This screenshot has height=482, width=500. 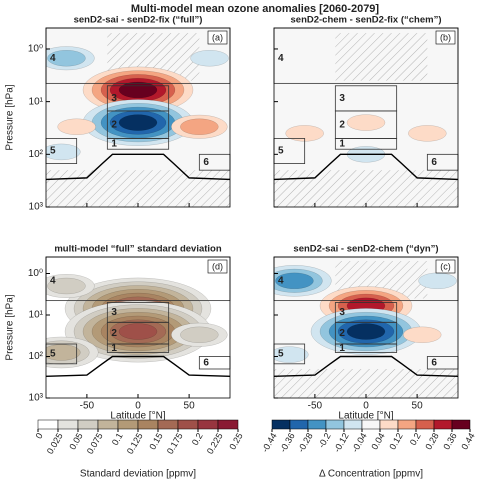 What do you see at coordinates (366, 20) in the screenshot?
I see `panel-title: senD2-chem - senD2-fix (“chem”)` at bounding box center [366, 20].